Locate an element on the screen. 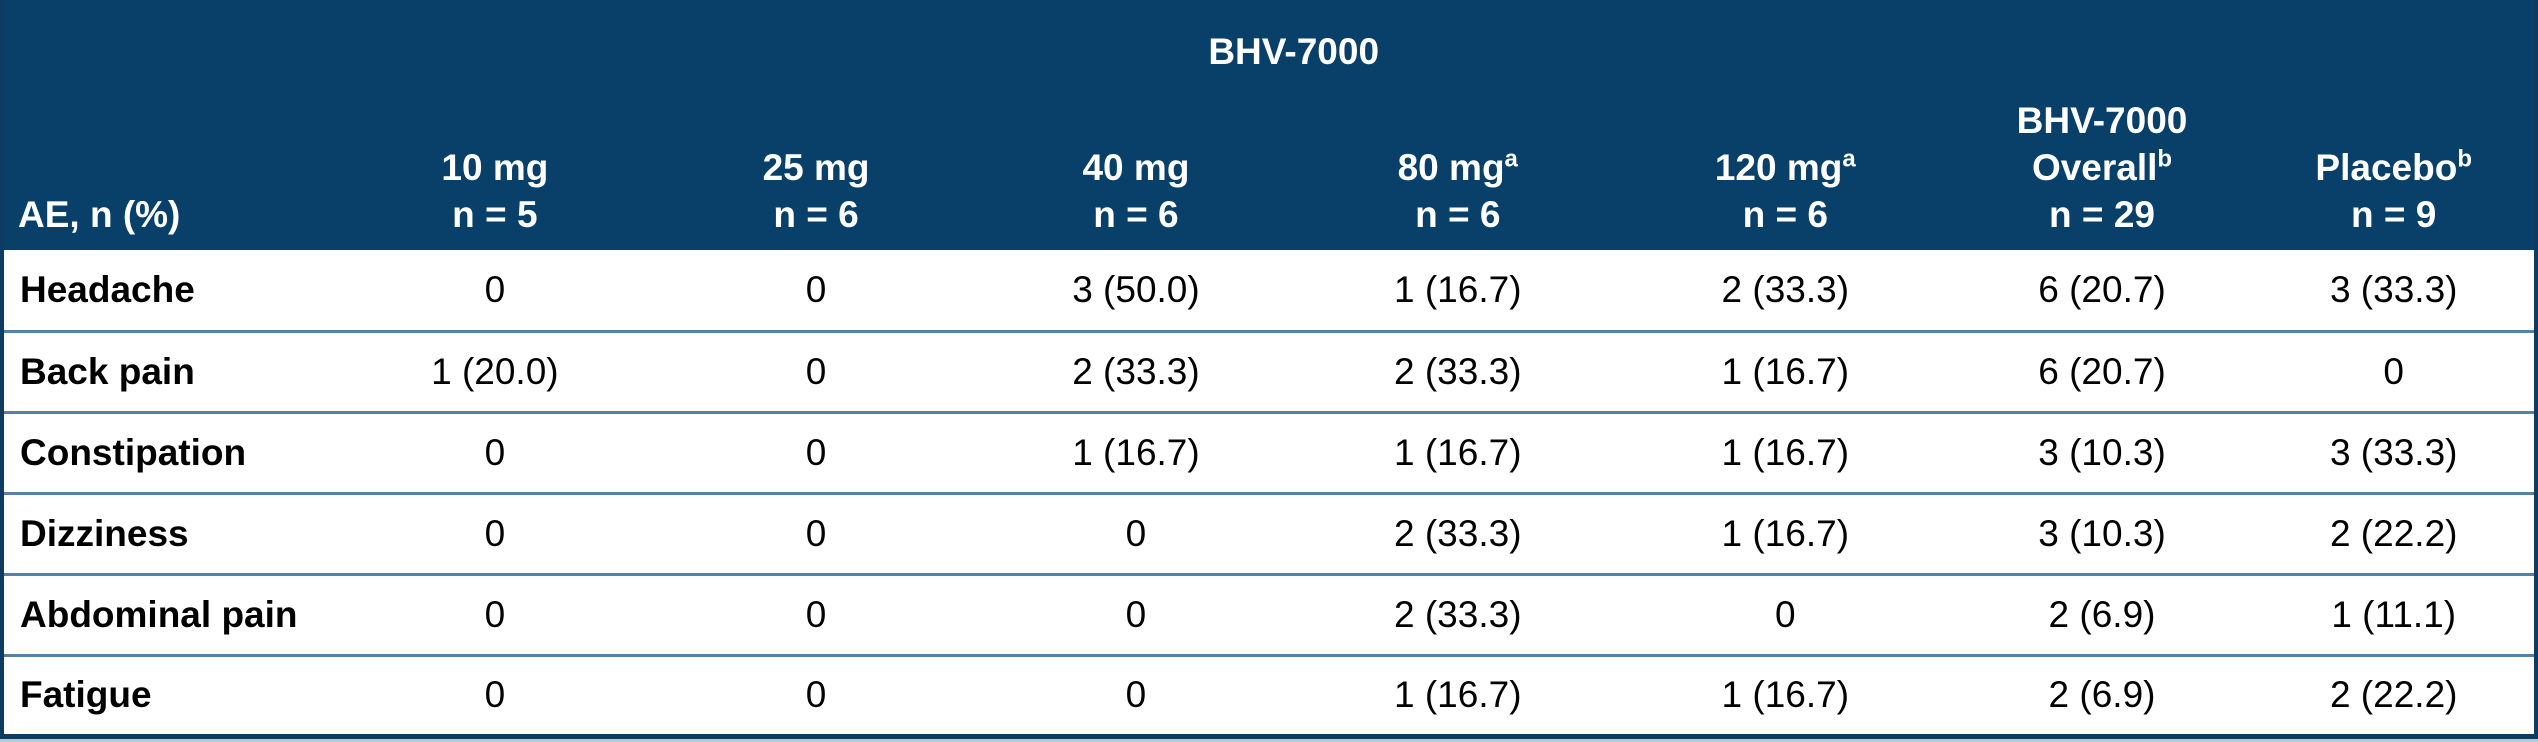 The height and width of the screenshot is (742, 2538). column-header-line2: n = 9 is located at coordinates (2394, 214).